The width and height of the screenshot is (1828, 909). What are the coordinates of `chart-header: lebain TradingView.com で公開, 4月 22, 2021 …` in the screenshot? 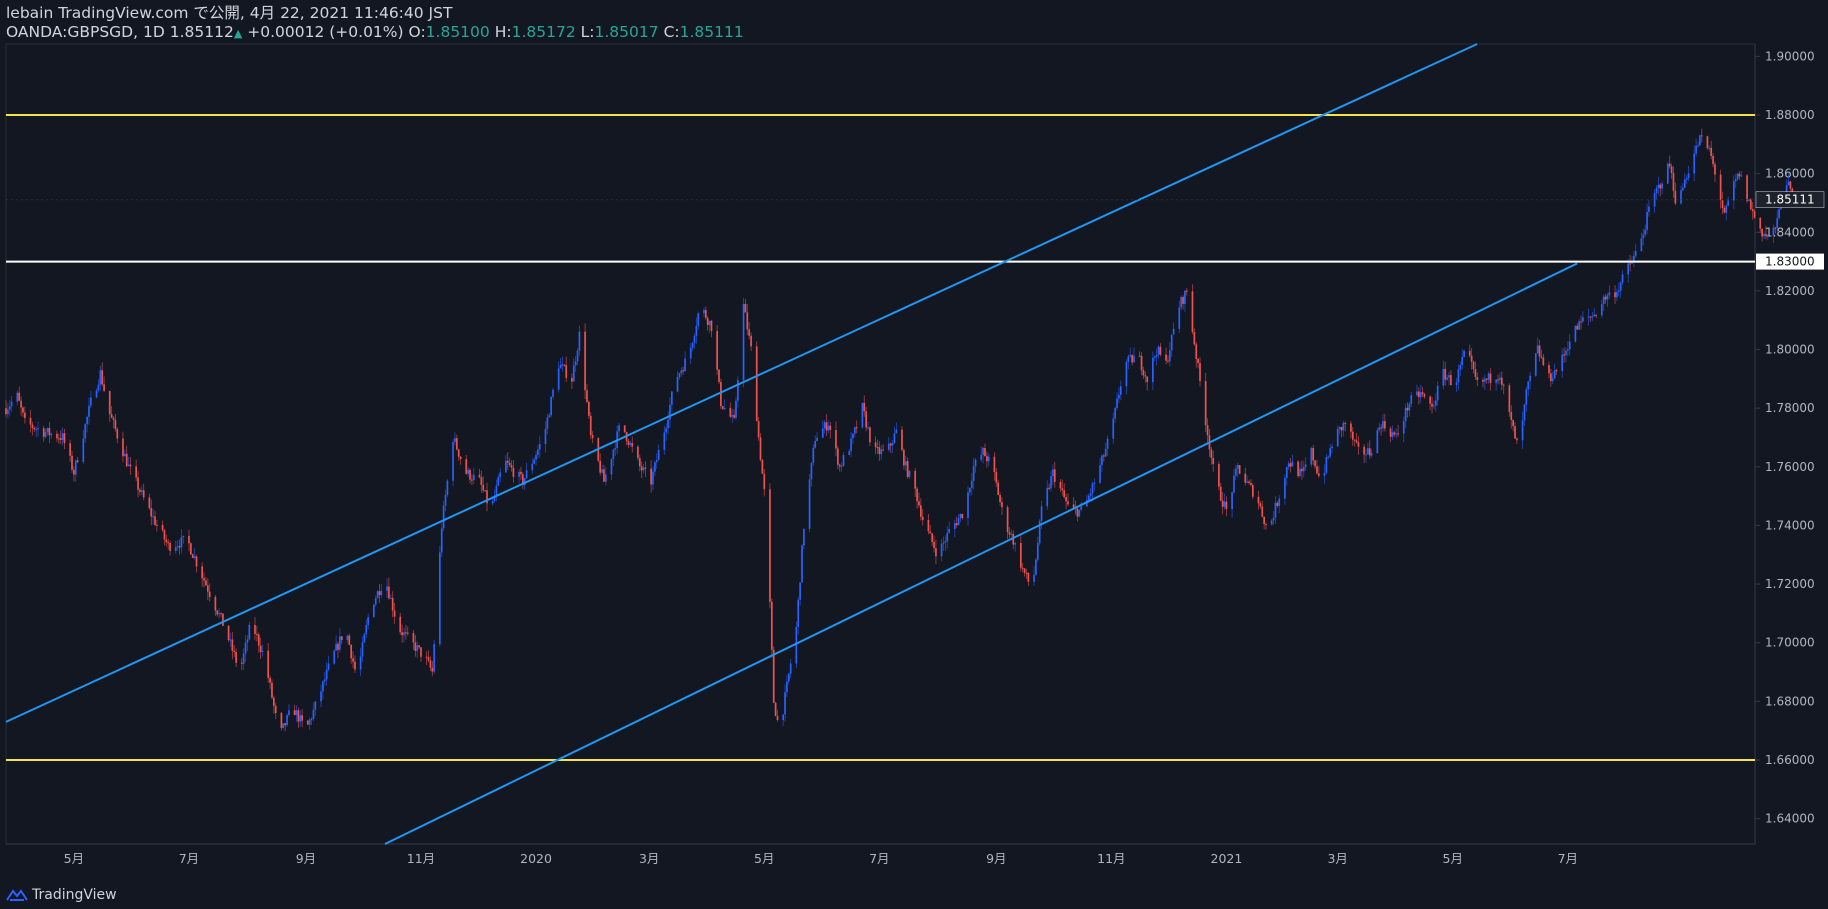 It's located at (375, 23).